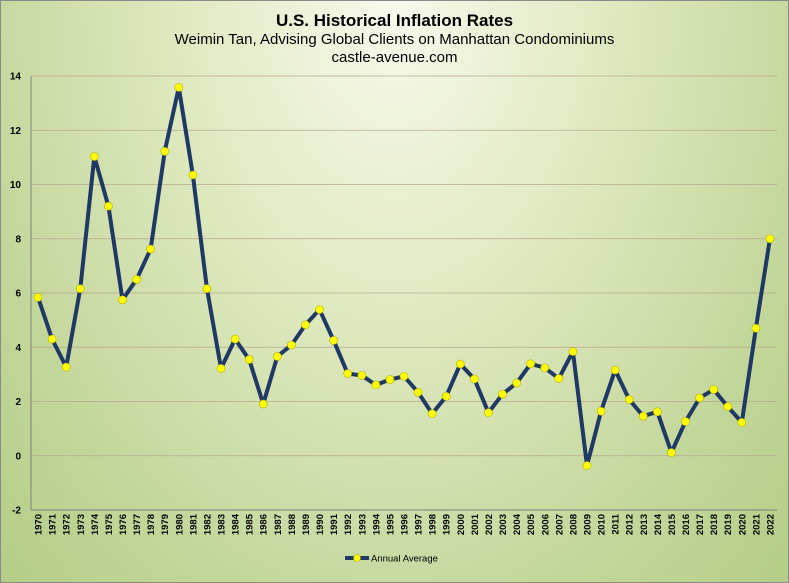 The height and width of the screenshot is (583, 789). Describe the element at coordinates (306, 524) in the screenshot. I see `x-tick-label: 1989` at that location.